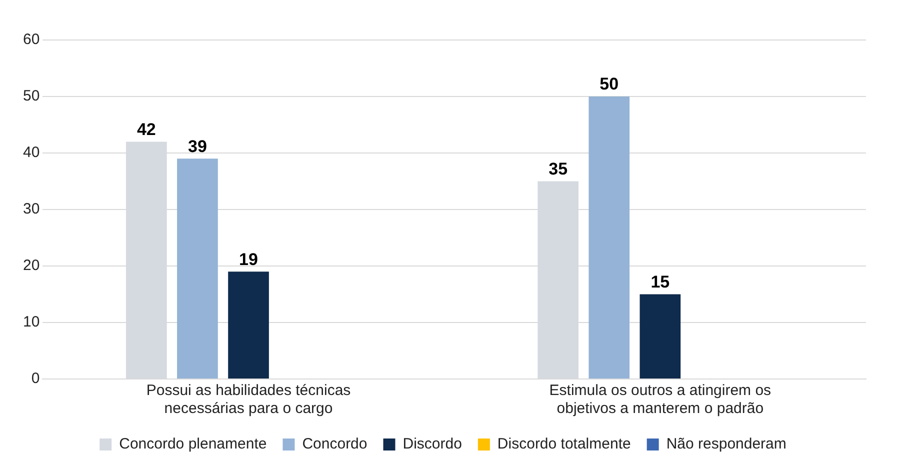 This screenshot has width=906, height=467. What do you see at coordinates (335, 444) in the screenshot?
I see `legend-label: Concordo` at bounding box center [335, 444].